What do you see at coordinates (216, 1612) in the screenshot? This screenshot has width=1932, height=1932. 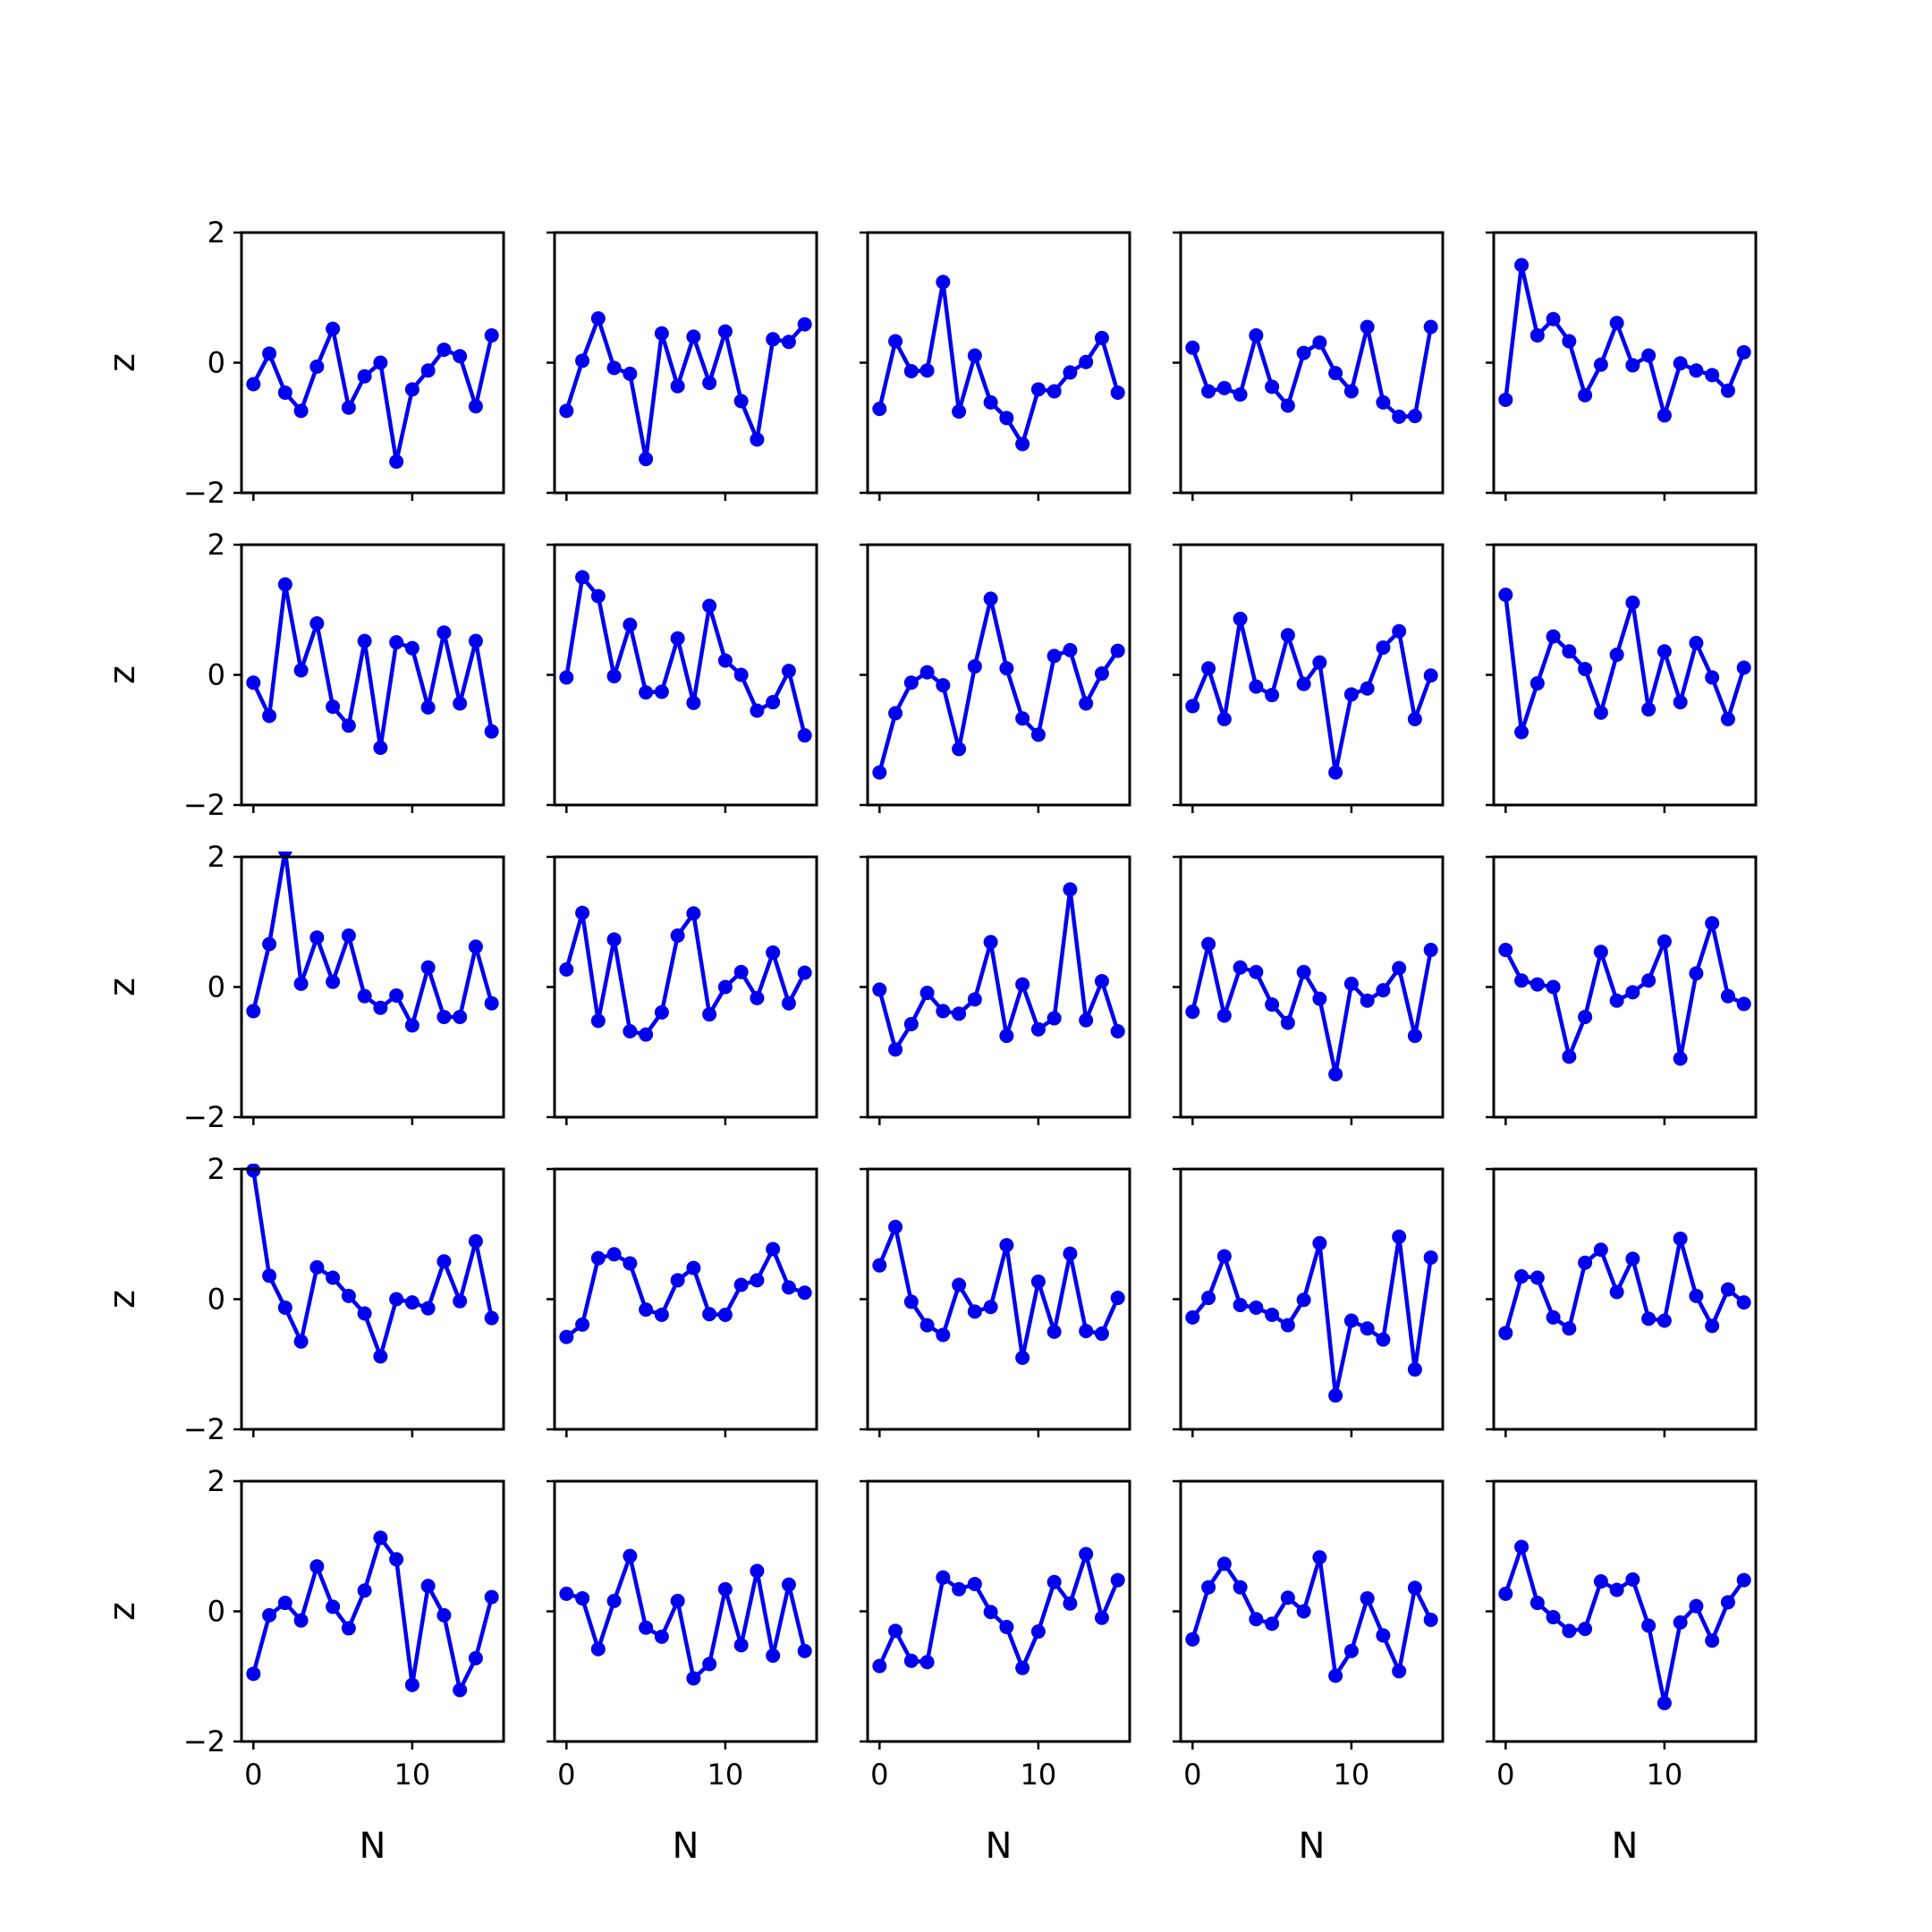 I see `y-tick-label: 0` at bounding box center [216, 1612].